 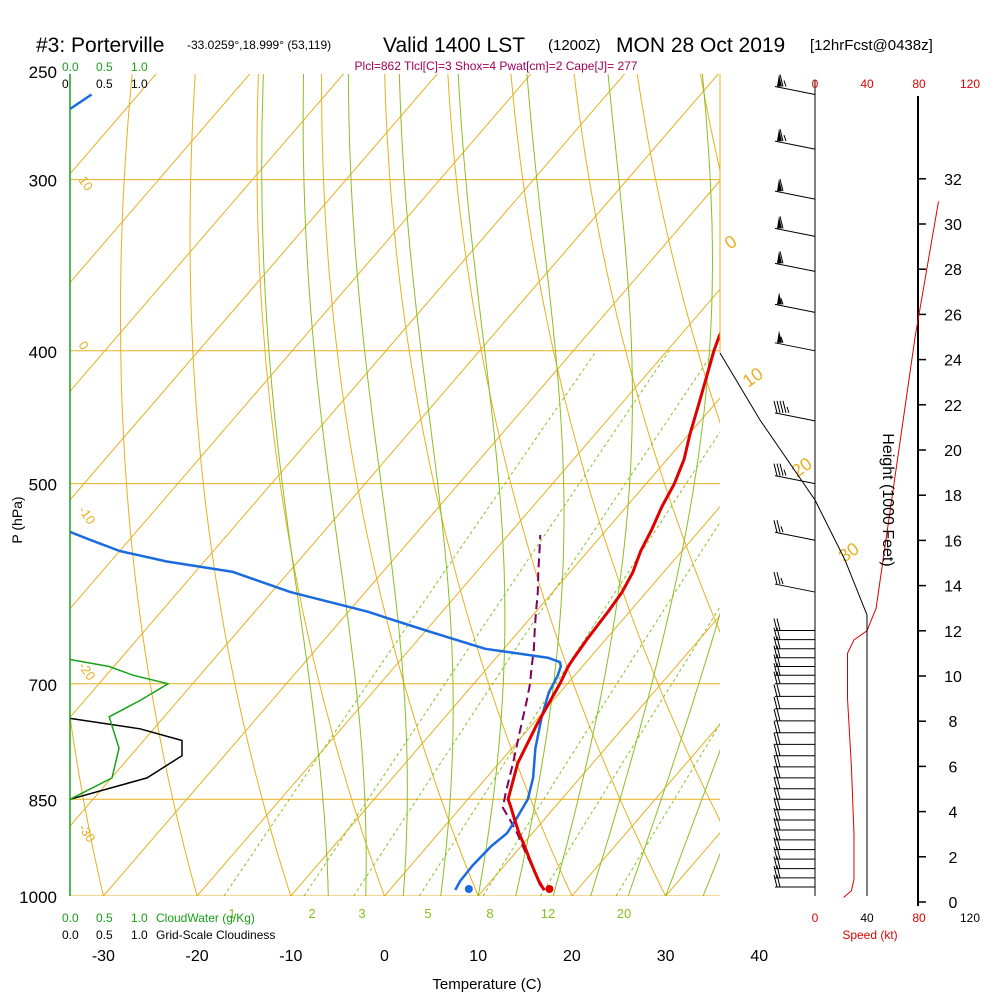 I want to click on speed-top-tick: 40, so click(x=867, y=84).